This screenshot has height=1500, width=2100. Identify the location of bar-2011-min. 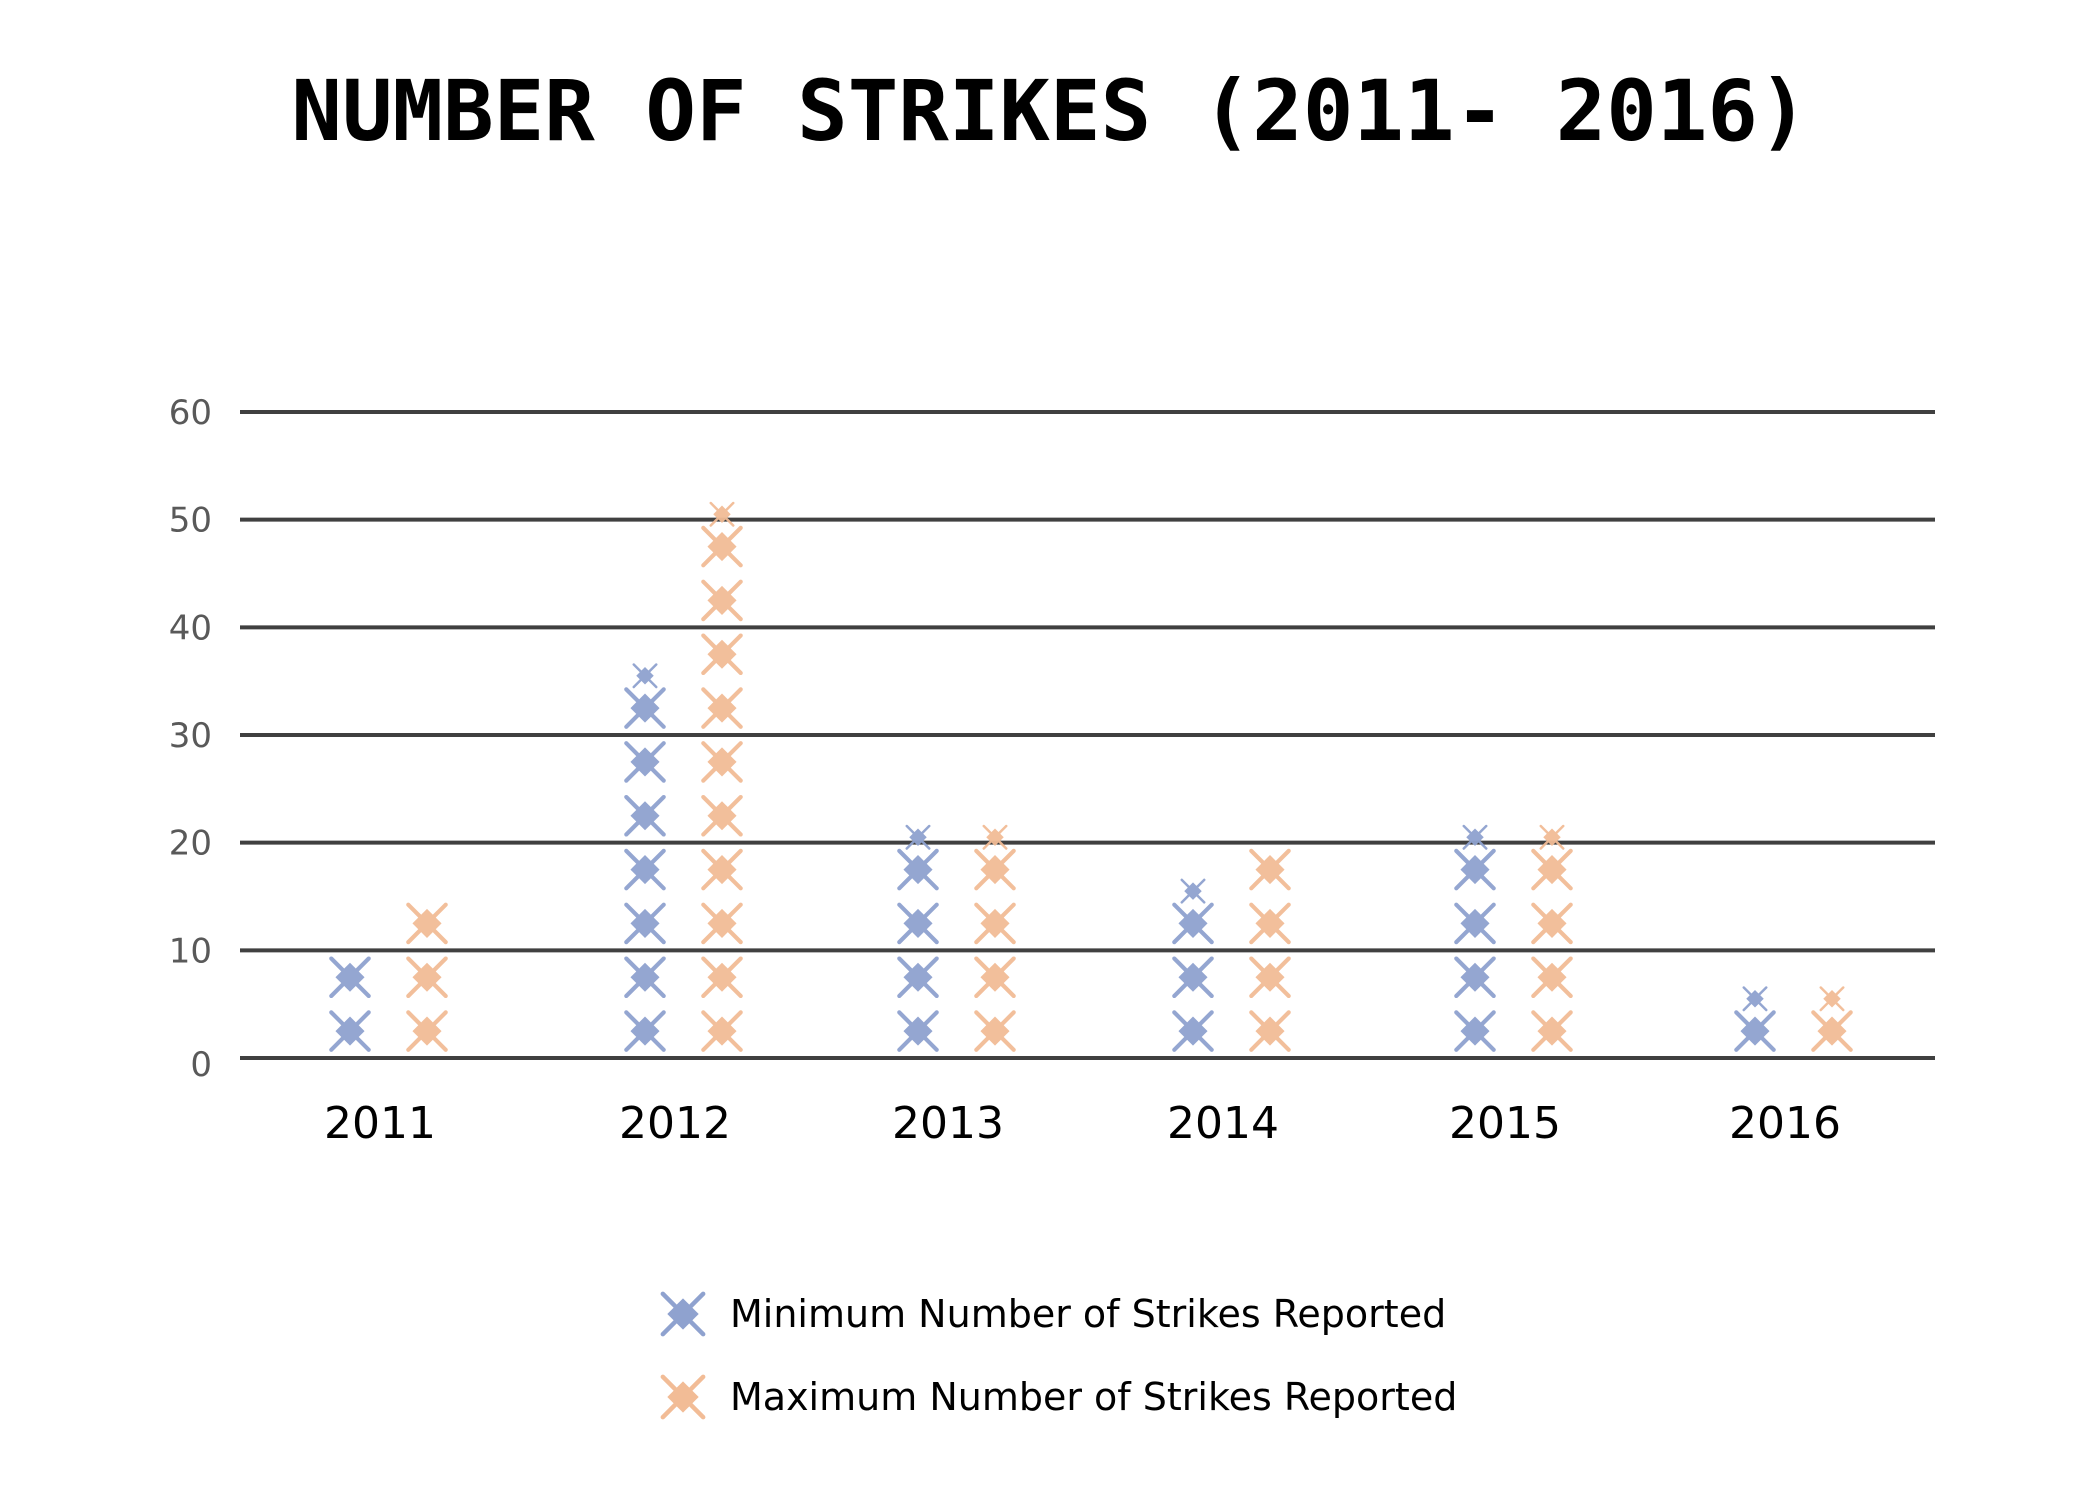
(349, 1004).